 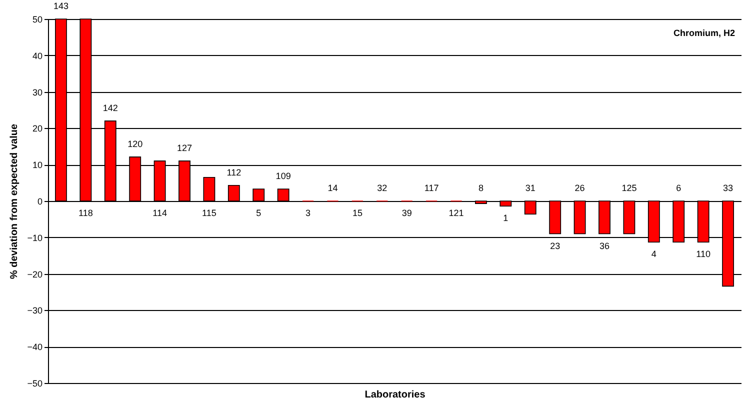 I want to click on y-tick-label: 10, so click(x=37, y=165).